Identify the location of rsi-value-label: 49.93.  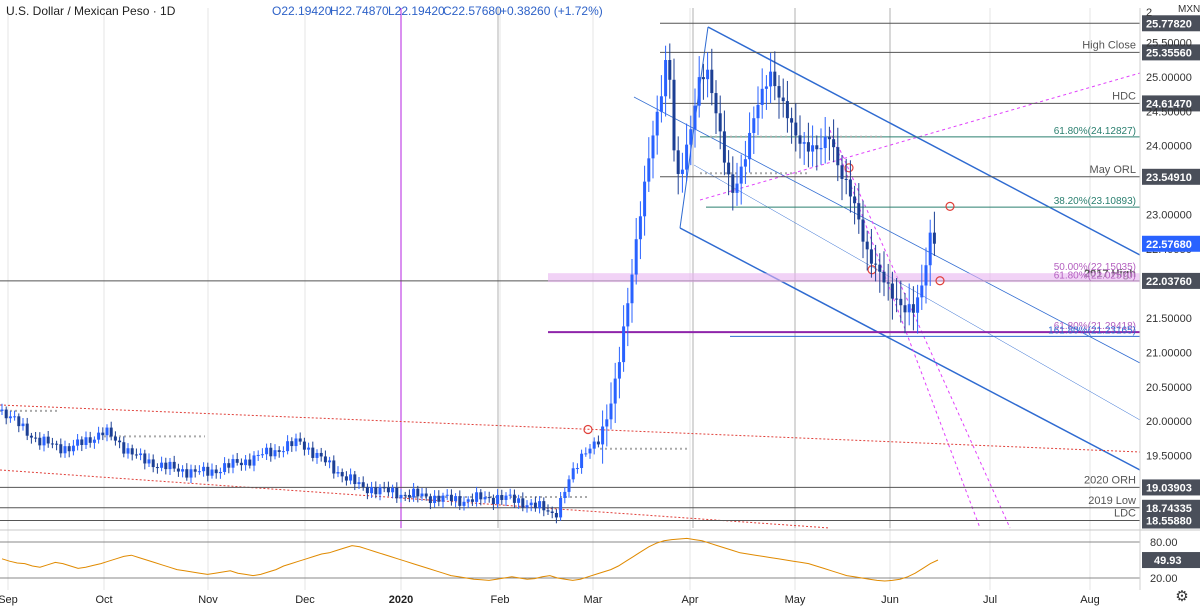
(1168, 561).